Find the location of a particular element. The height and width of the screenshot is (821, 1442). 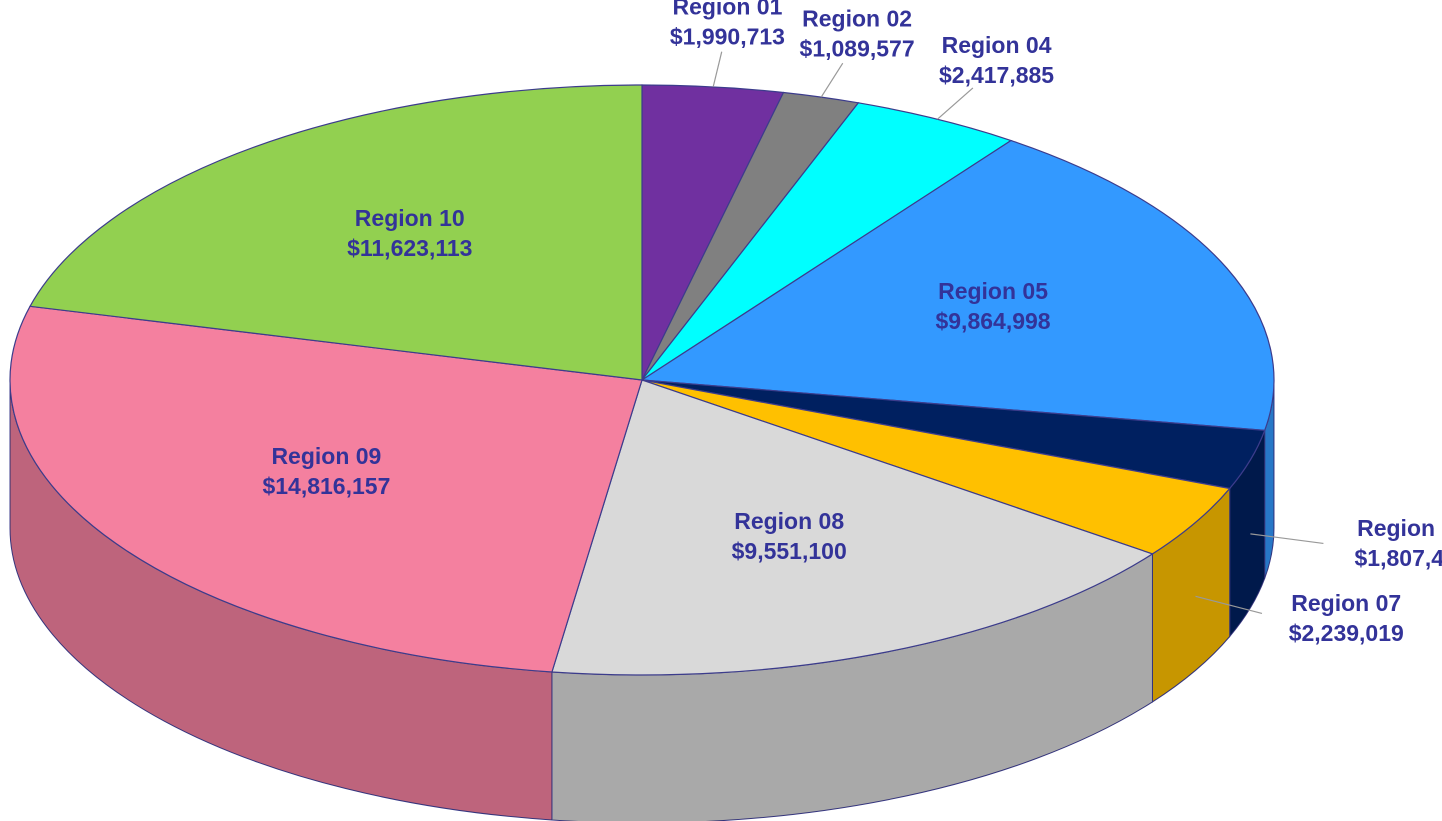

slice-value-label: $1,089,577 is located at coordinates (857, 49).